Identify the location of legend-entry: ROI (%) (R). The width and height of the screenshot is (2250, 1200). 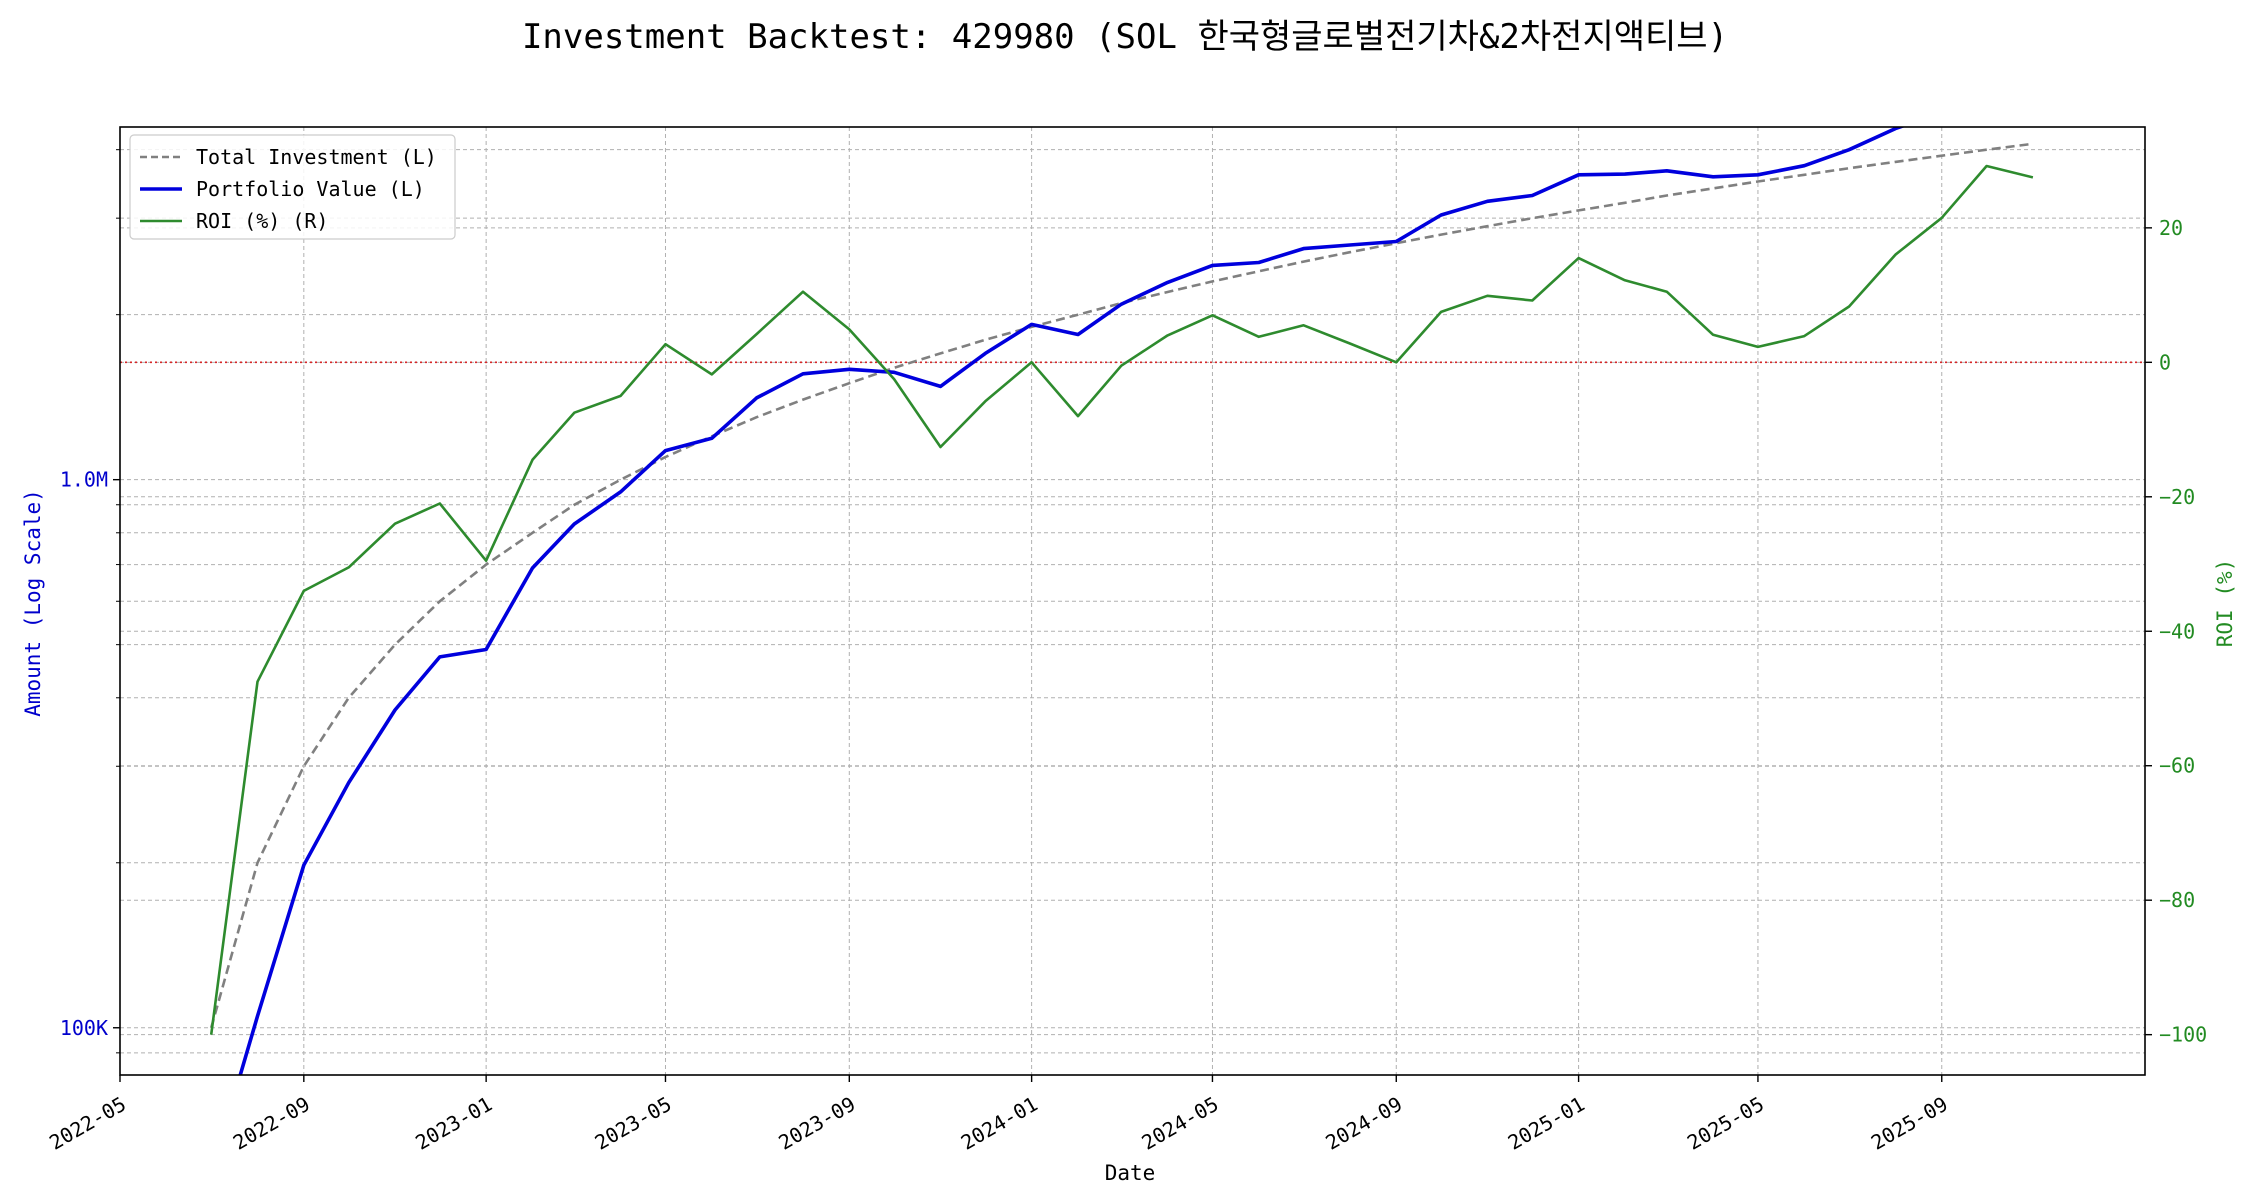
(262, 221).